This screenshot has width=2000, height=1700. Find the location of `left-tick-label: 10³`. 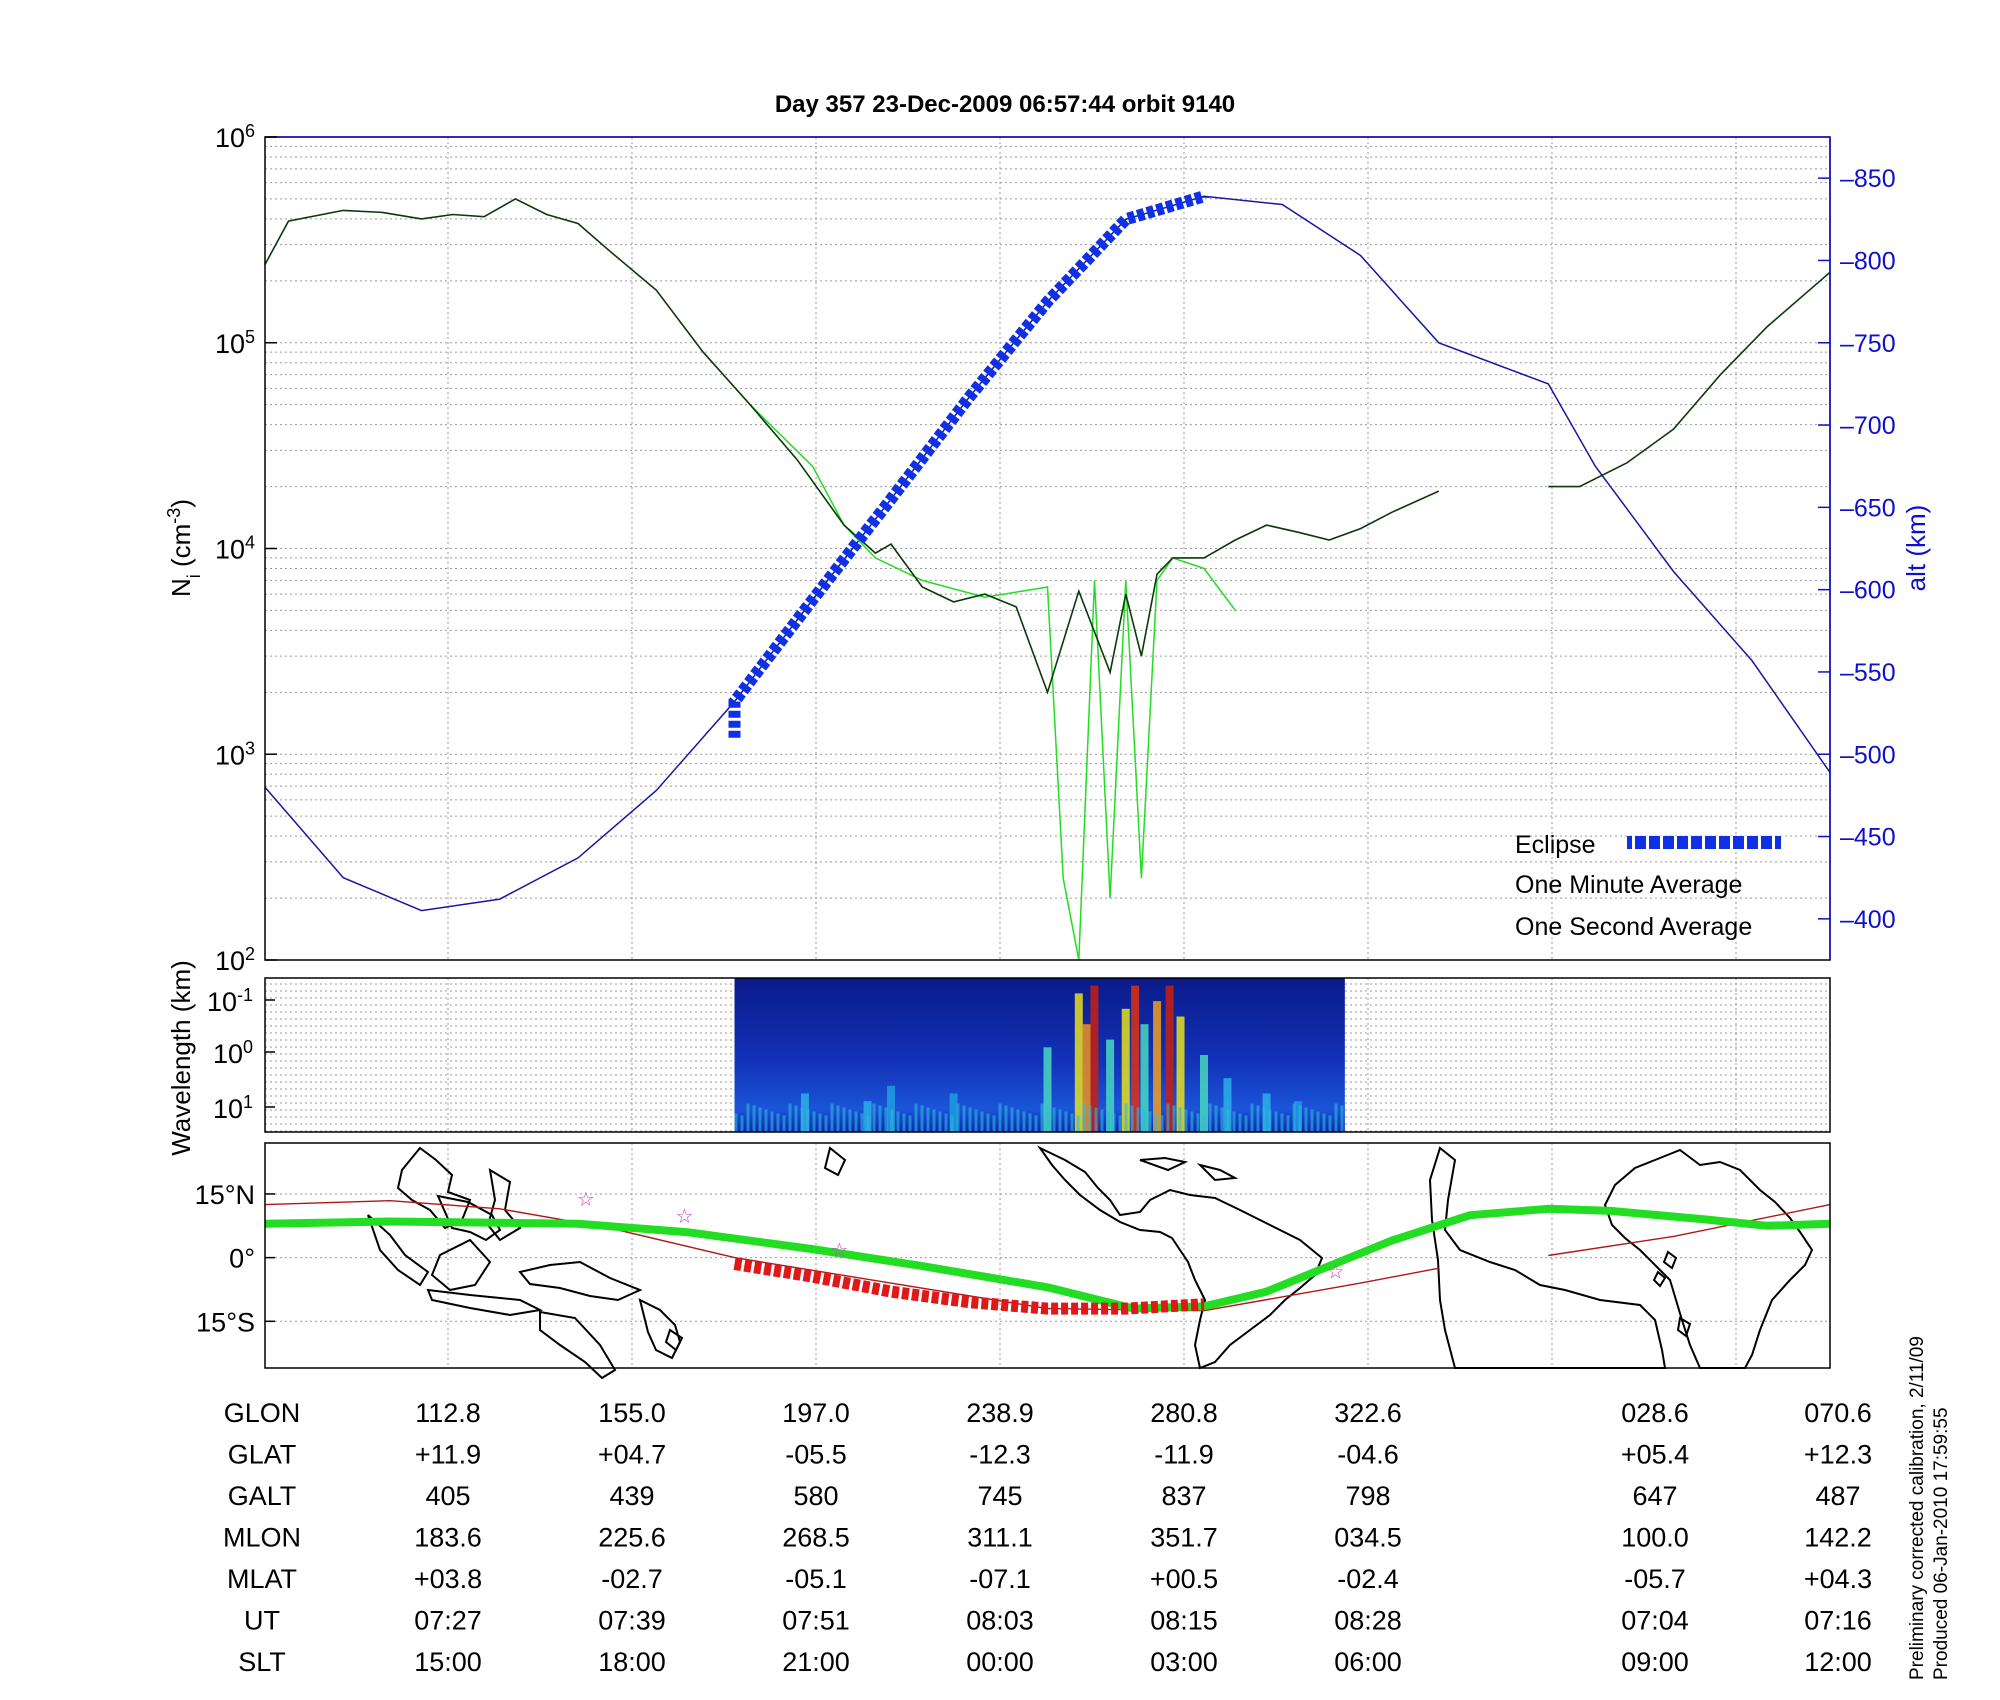

left-tick-label: 10³ is located at coordinates (235, 754).